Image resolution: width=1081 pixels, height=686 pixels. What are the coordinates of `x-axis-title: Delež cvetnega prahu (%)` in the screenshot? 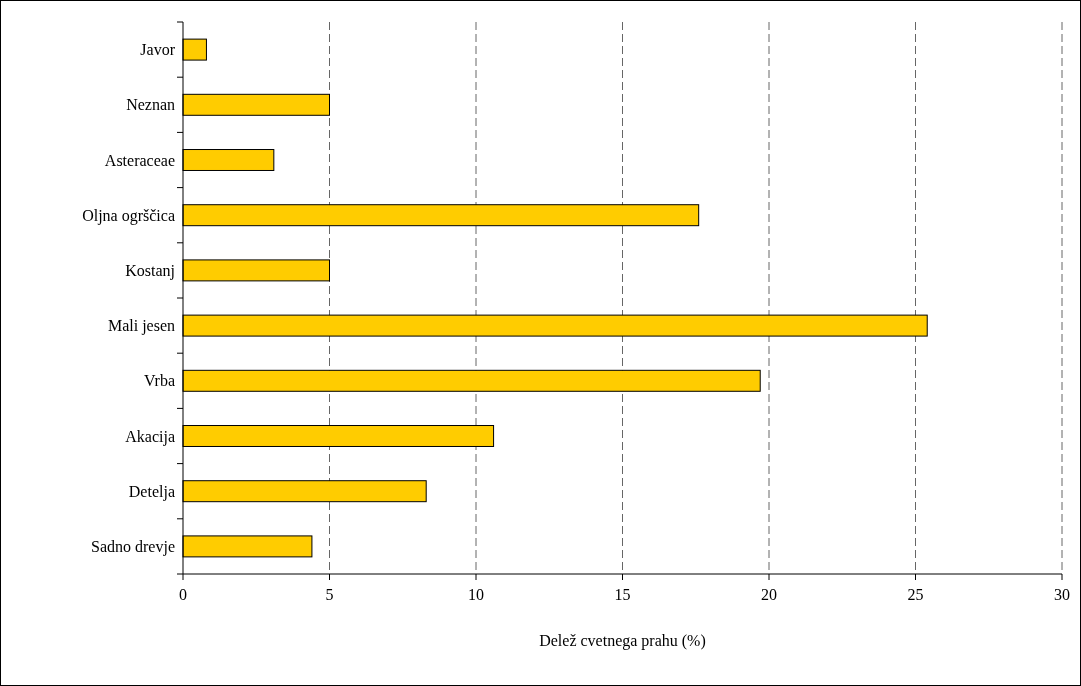 It's located at (622, 641).